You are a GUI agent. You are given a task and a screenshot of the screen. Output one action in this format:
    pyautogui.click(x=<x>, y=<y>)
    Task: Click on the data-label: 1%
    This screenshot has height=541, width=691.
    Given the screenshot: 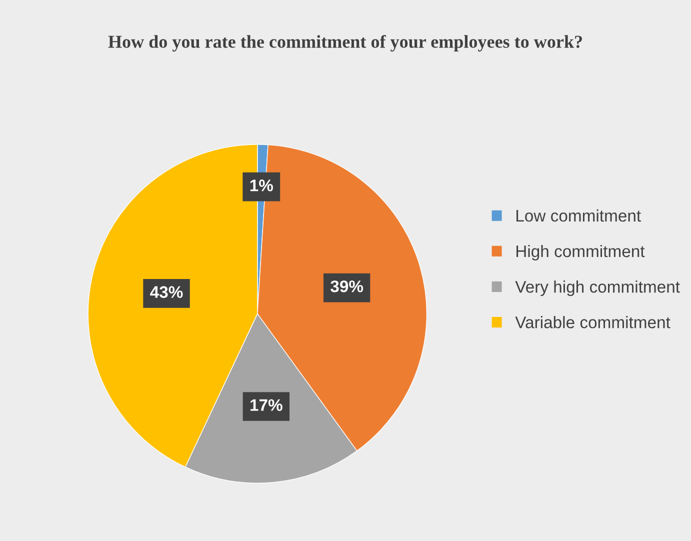 What is the action you would take?
    pyautogui.click(x=261, y=186)
    